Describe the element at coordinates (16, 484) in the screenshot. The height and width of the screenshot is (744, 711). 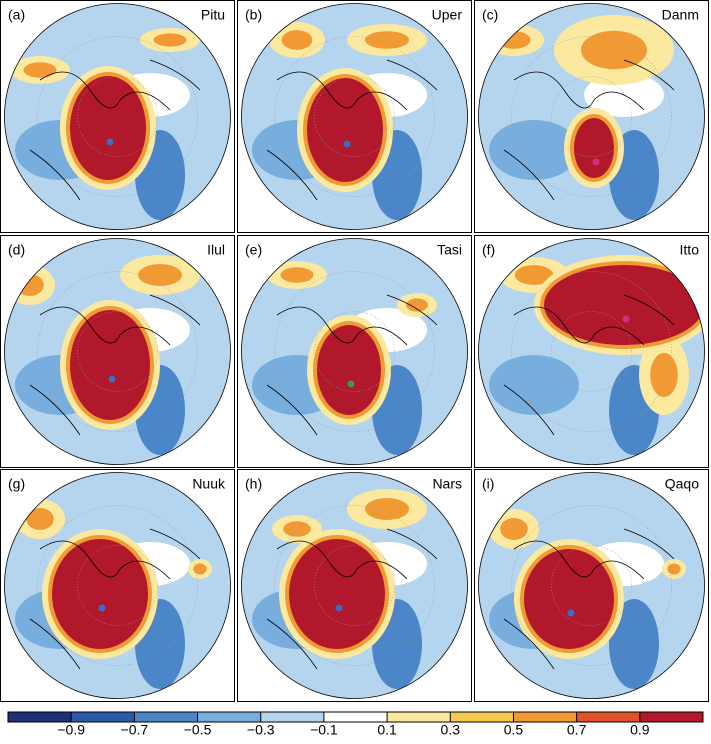
I see `panel-label: (g)` at that location.